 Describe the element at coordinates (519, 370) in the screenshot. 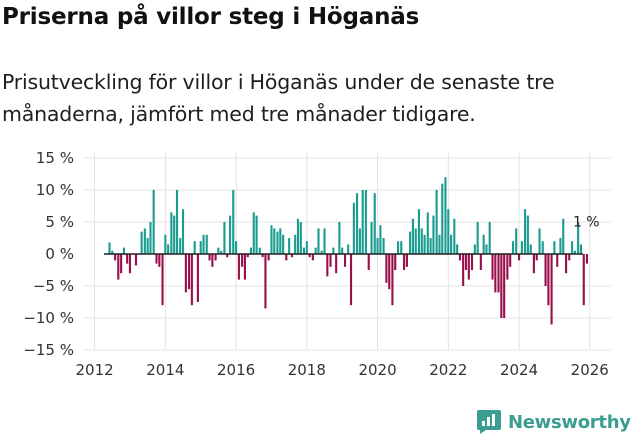

I see `x-tick-label: 2024` at that location.